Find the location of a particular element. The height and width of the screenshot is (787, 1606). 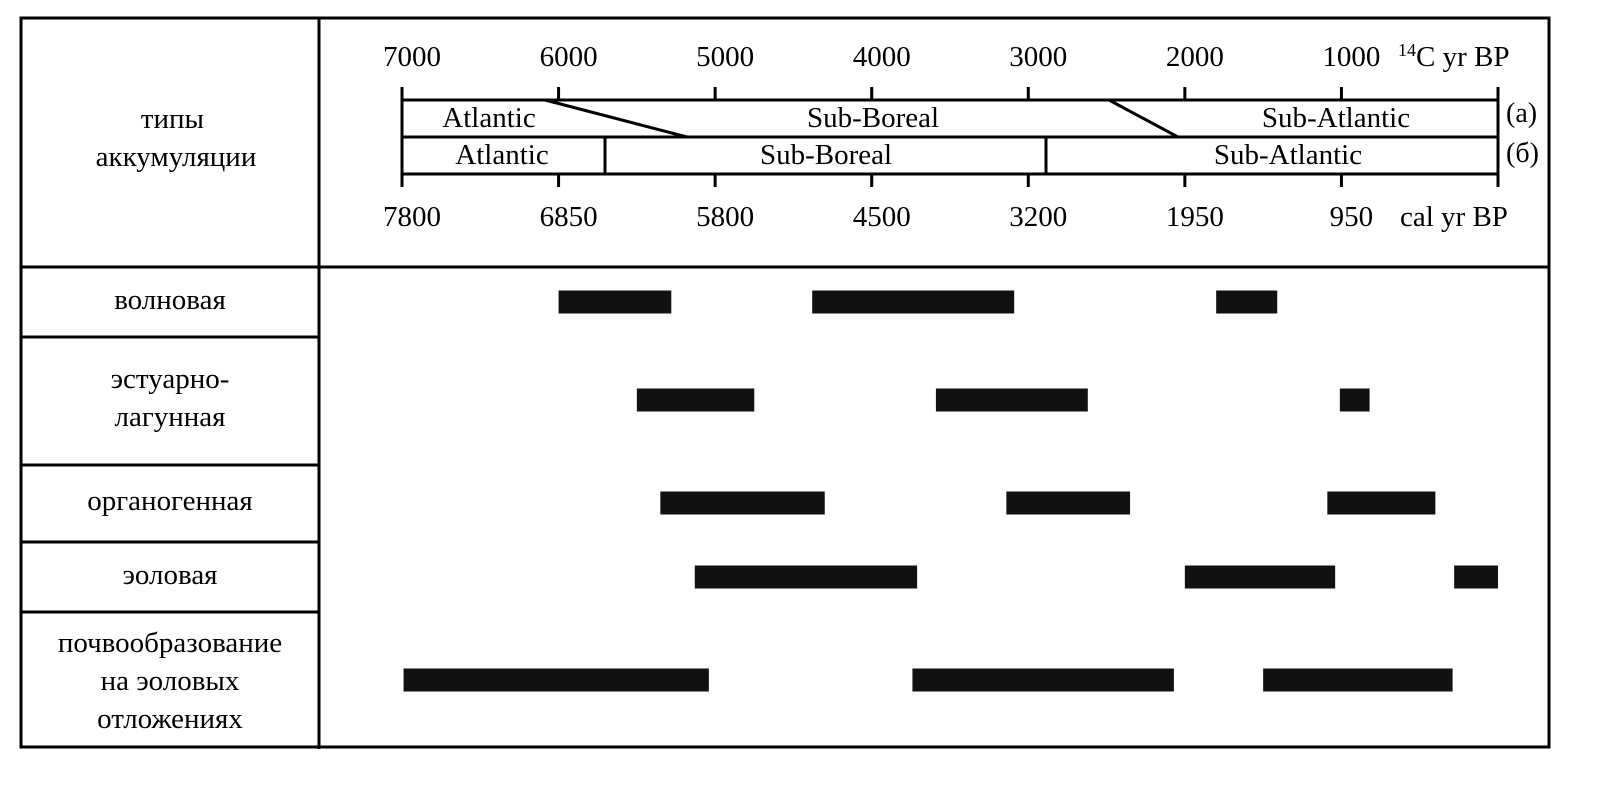

period-b-atlantic: Atlantic is located at coordinates (501, 155).